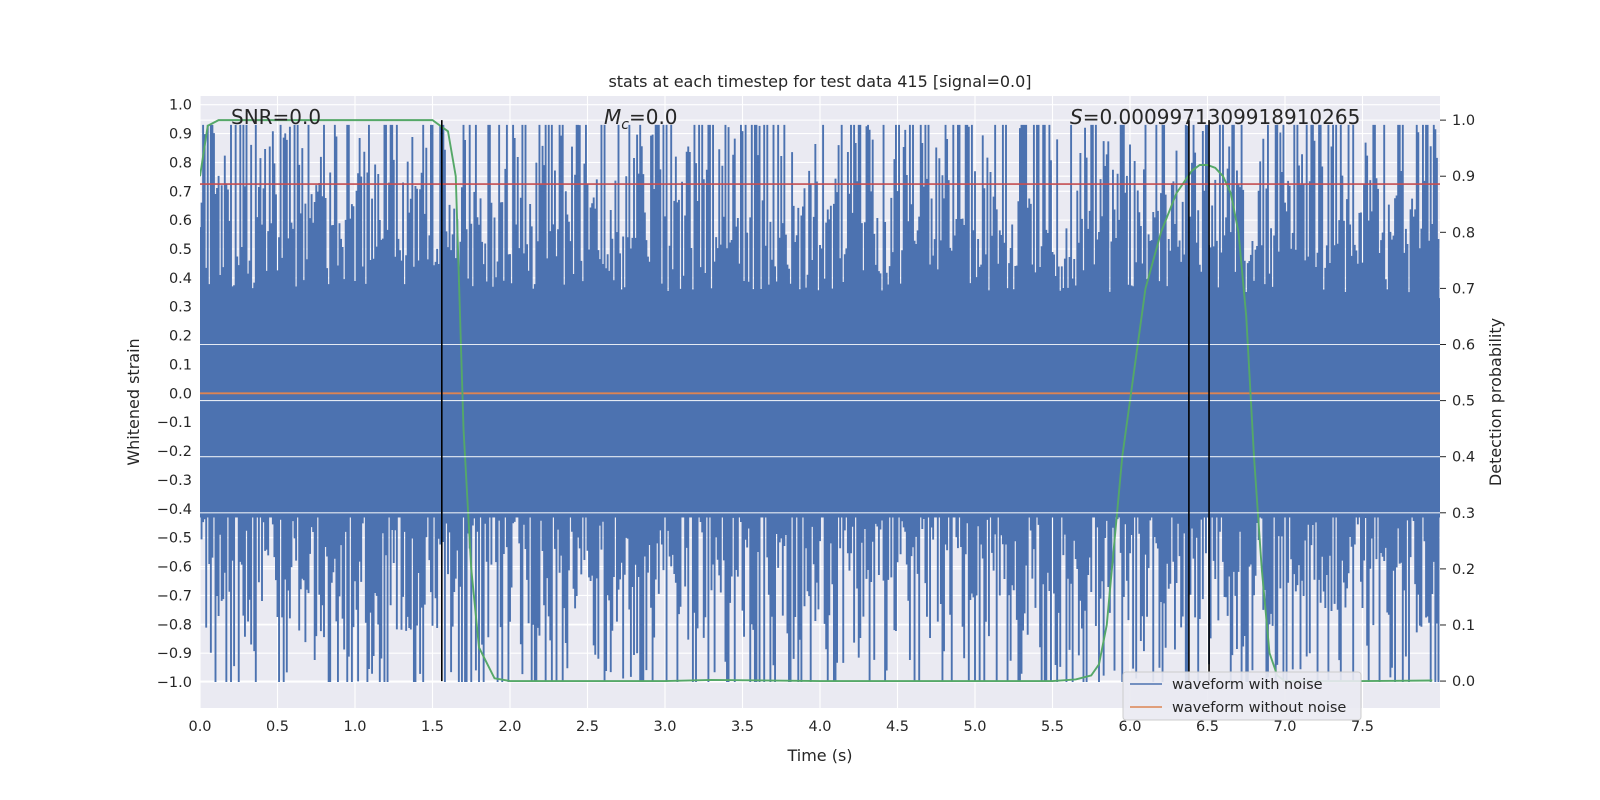 Image resolution: width=1600 pixels, height=800 pixels. I want to click on y-left-tick-label: −0.9, so click(174, 654).